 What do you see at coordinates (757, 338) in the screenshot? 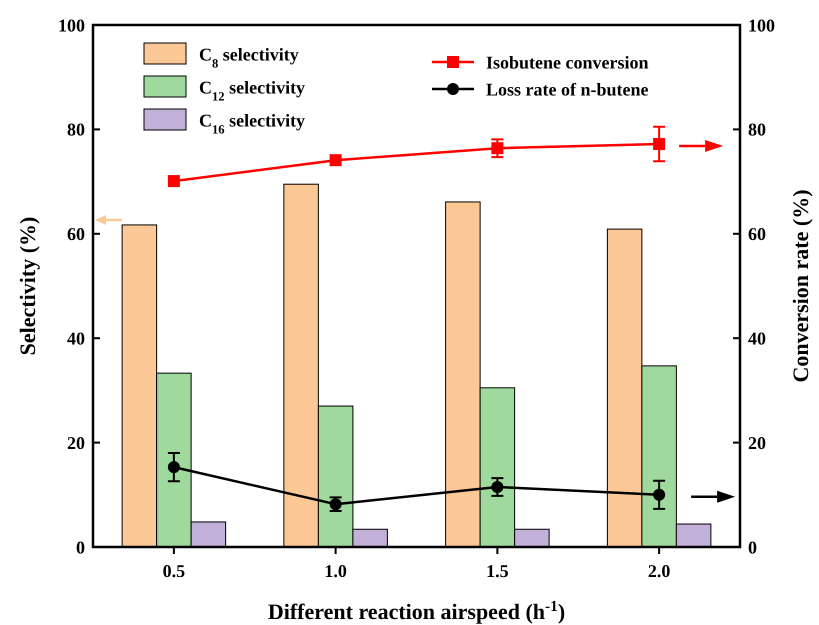
I see `y2-tick-label: 40` at bounding box center [757, 338].